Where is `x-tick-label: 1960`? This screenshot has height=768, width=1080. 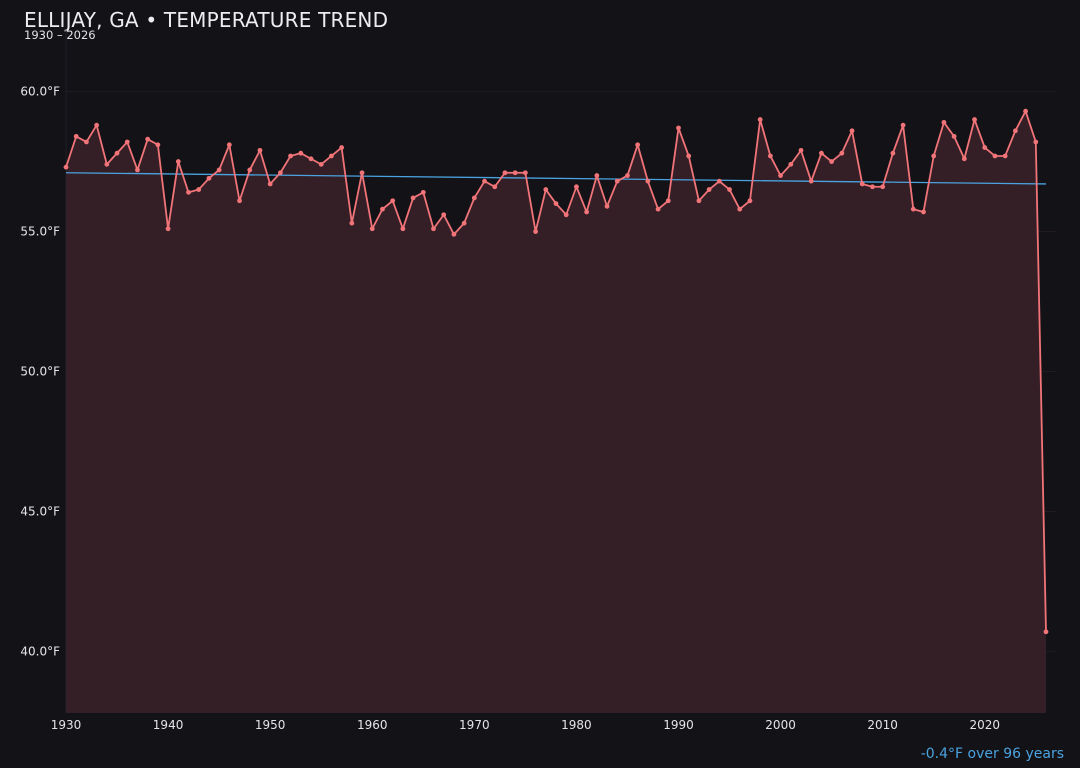 x-tick-label: 1960 is located at coordinates (372, 725).